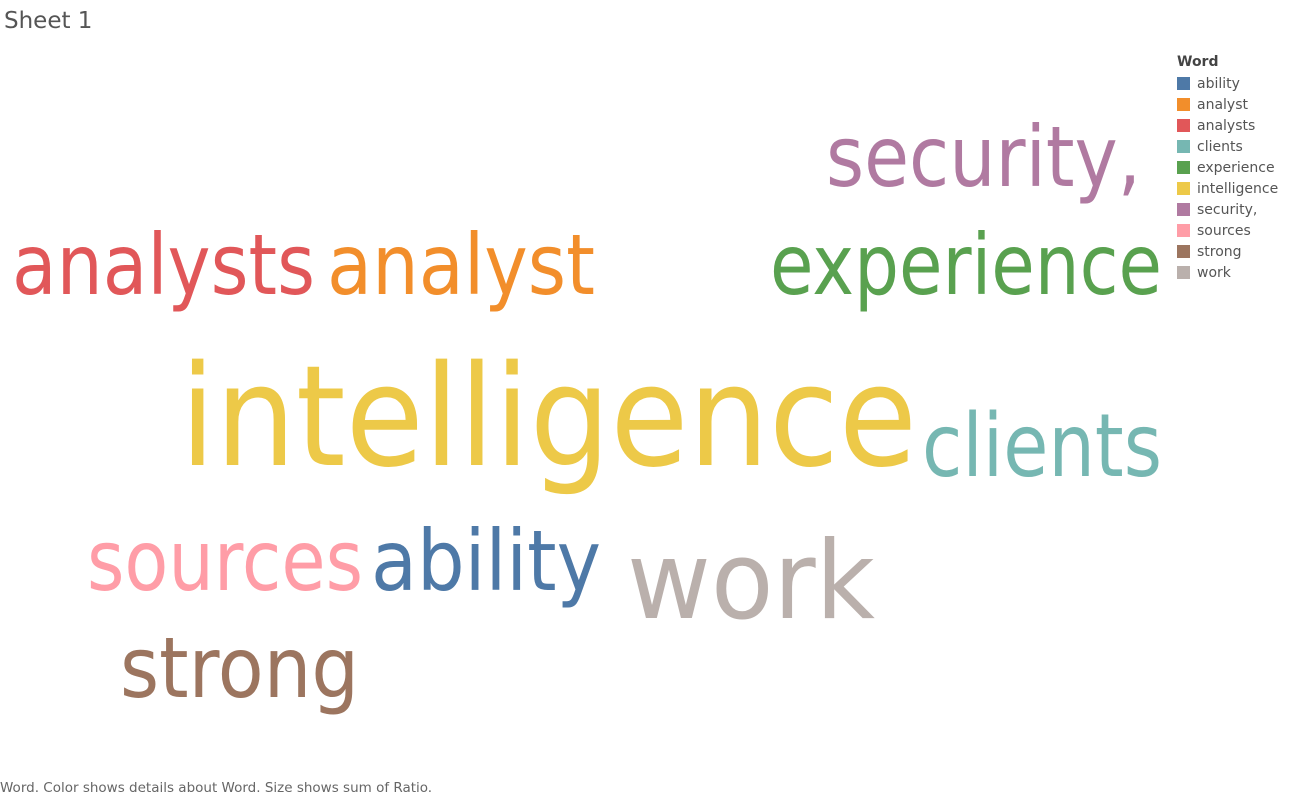 Image resolution: width=1315 pixels, height=799 pixels. I want to click on cloud-word-strong: strong, so click(239, 668).